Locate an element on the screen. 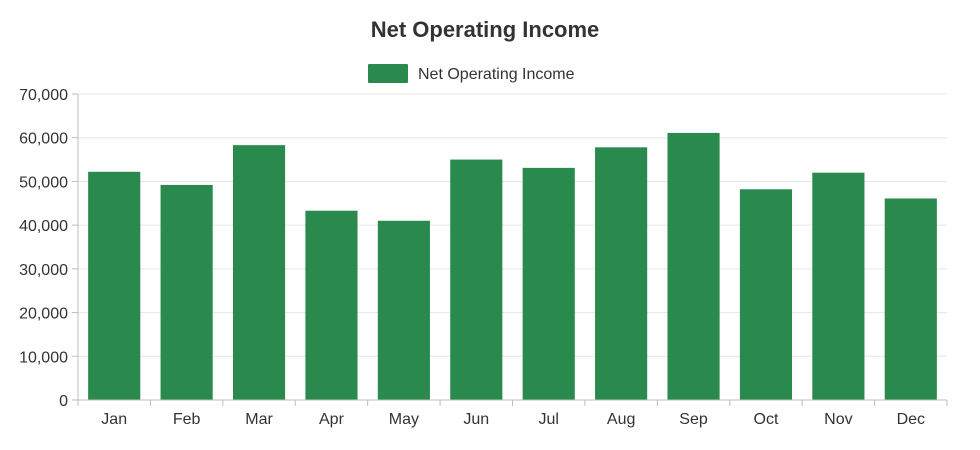  y-tick-label: 20,000 is located at coordinates (43, 314).